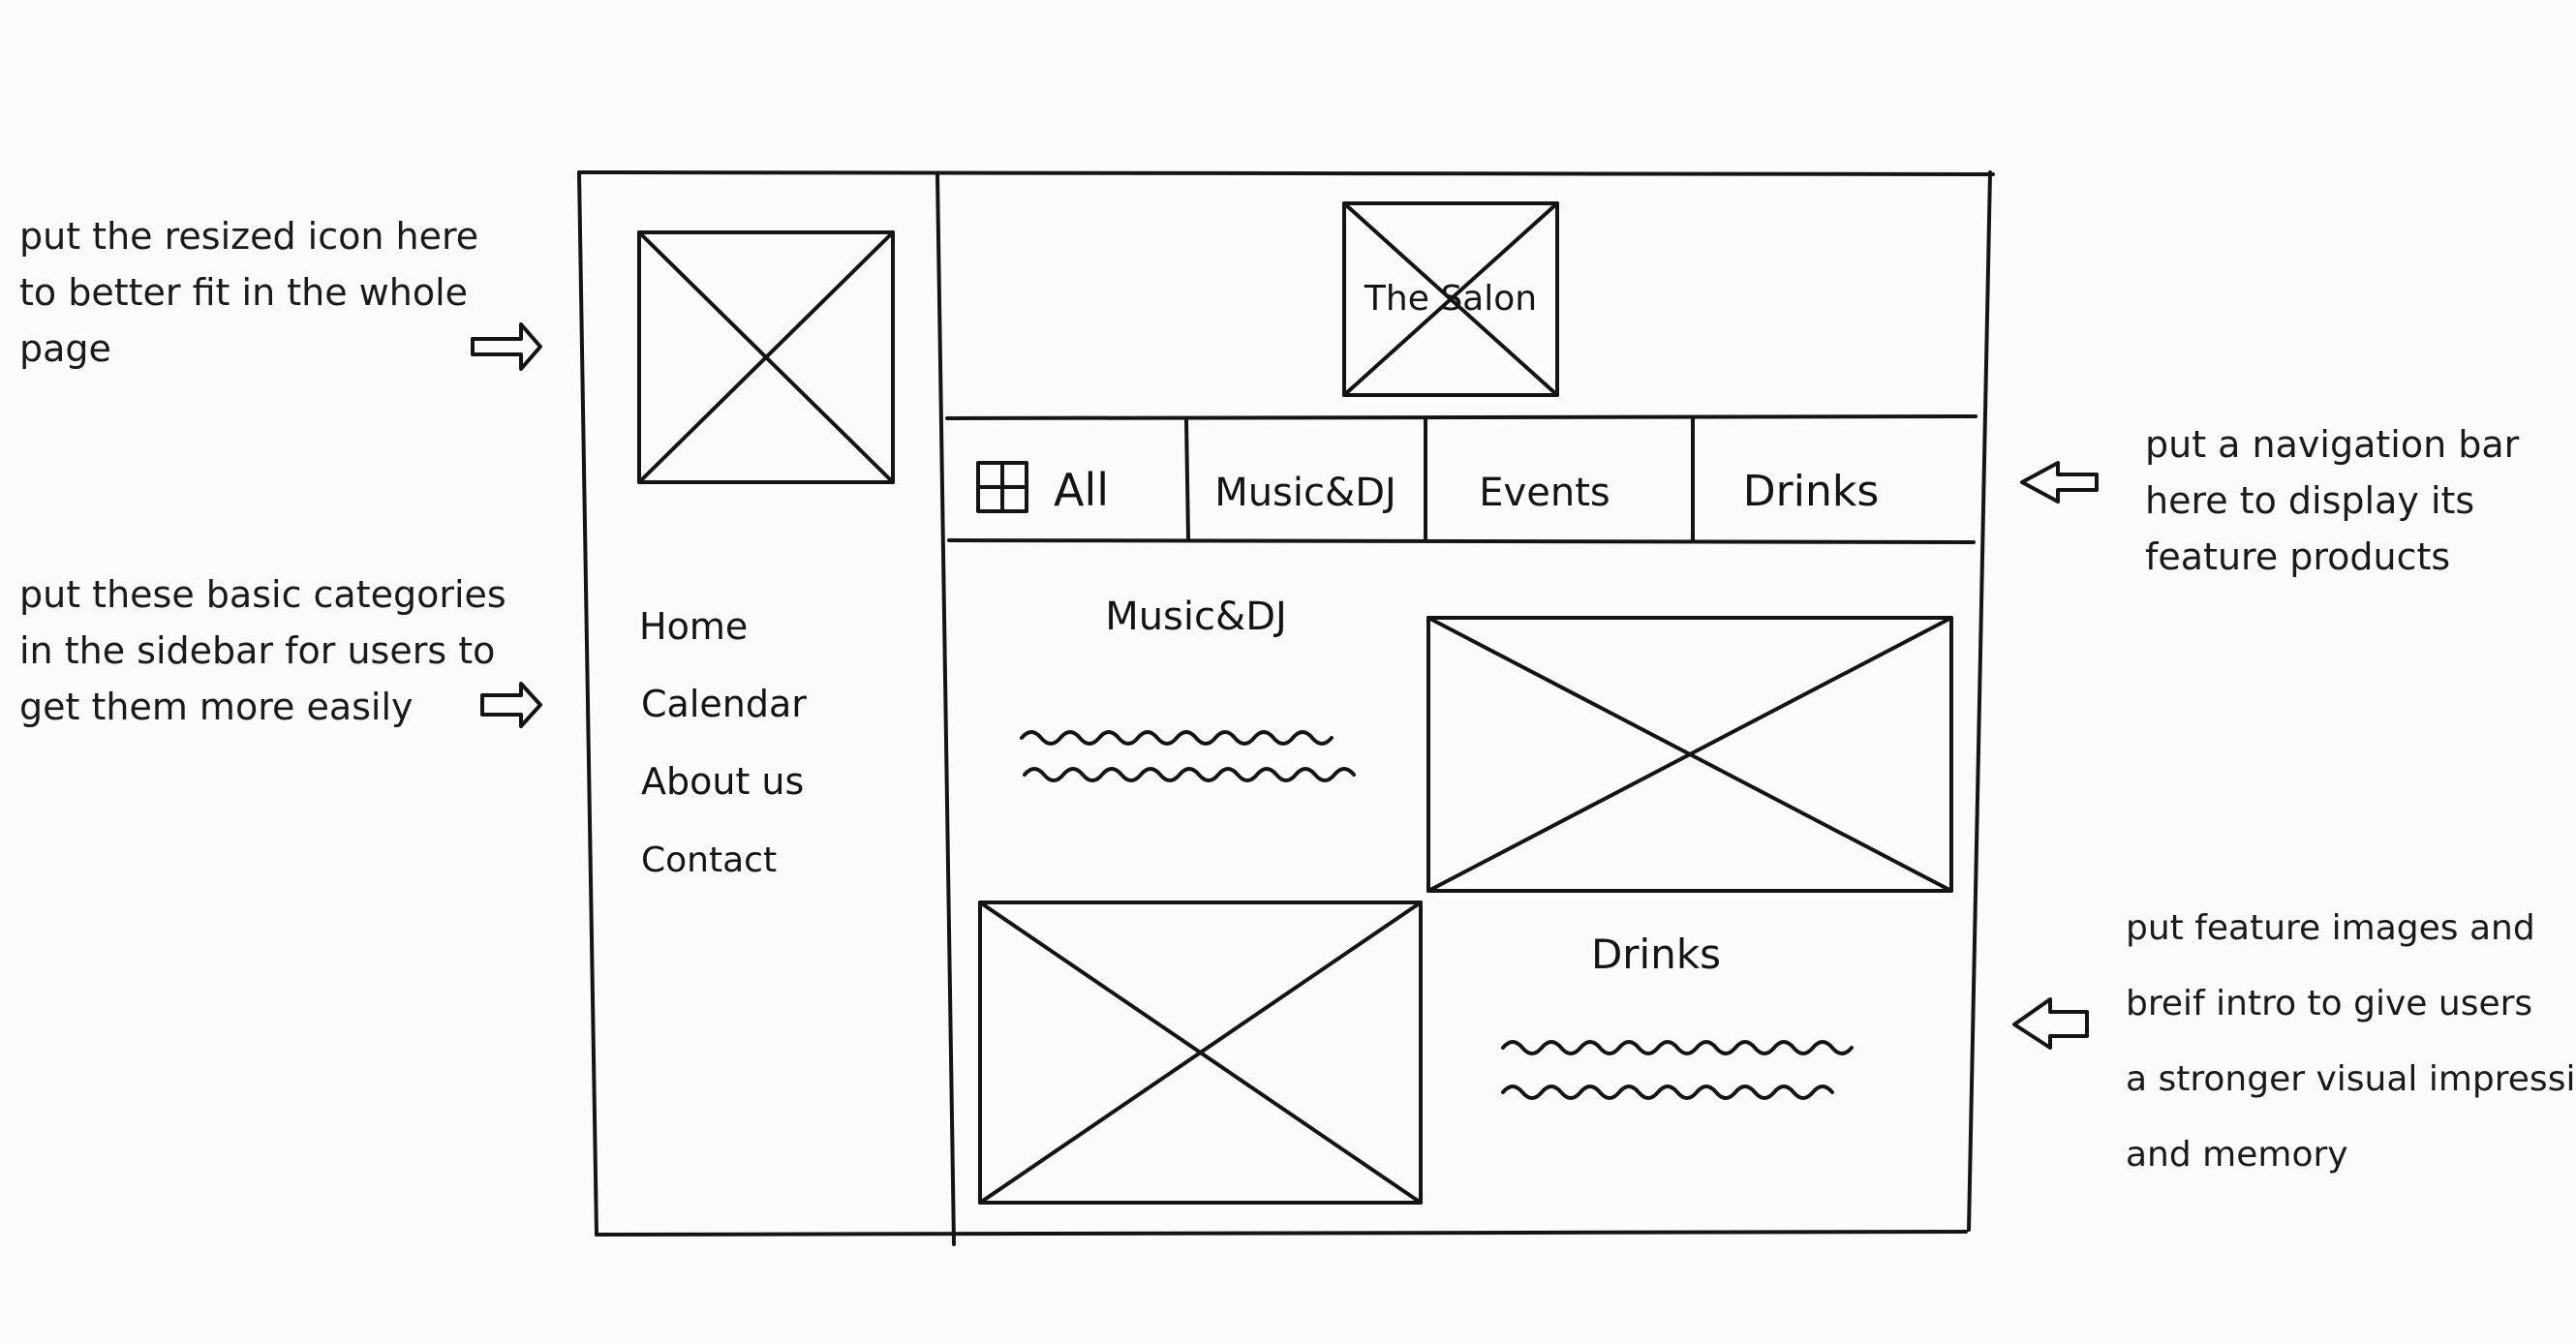 The height and width of the screenshot is (1344, 2576). I want to click on annotation-line: breif intro to give users, so click(2329, 1004).